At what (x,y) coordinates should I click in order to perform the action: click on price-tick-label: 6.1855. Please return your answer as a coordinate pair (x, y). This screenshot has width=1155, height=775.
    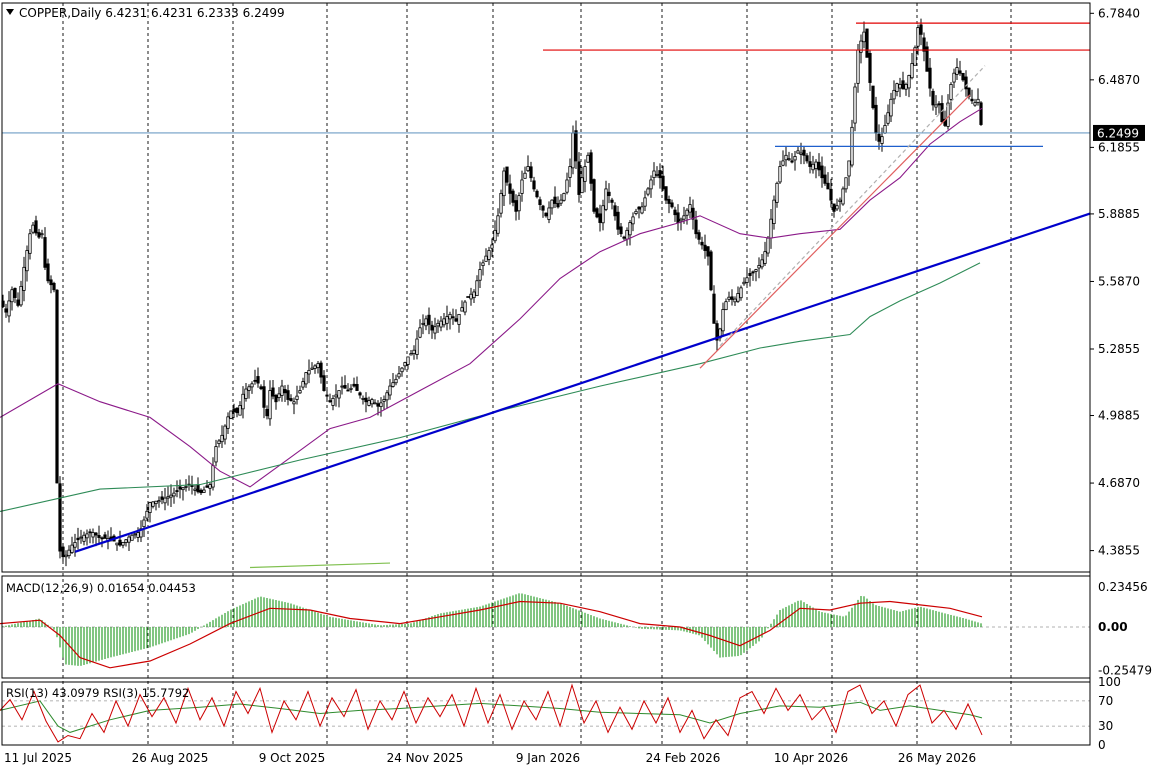
    Looking at the image, I should click on (1119, 147).